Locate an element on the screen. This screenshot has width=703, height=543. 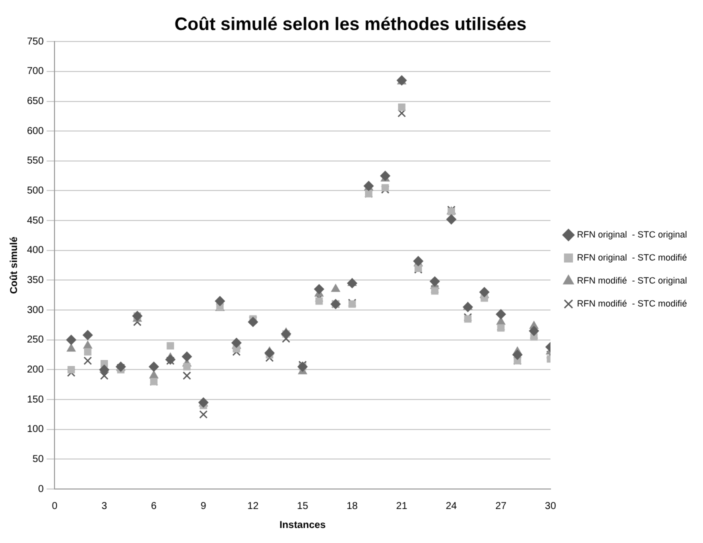
legend-label: RFN original - STC original is located at coordinates (631, 234).